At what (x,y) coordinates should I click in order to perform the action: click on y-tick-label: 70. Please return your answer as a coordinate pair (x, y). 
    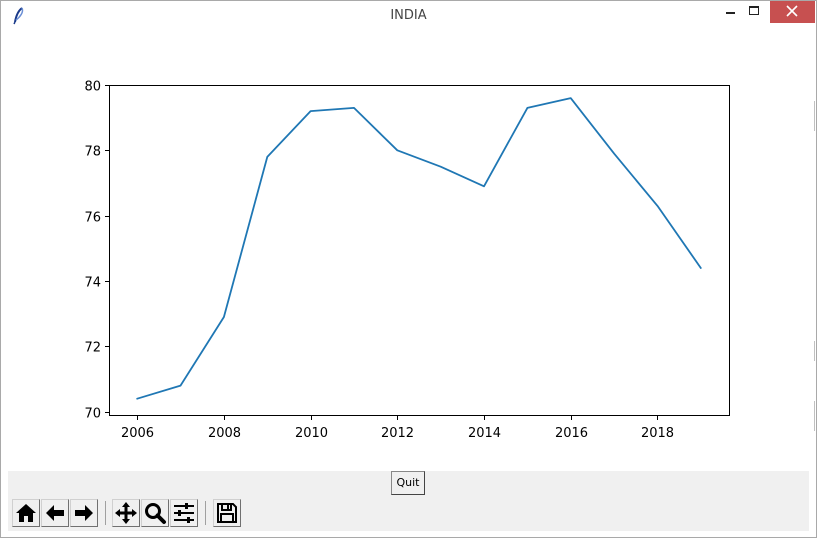
    Looking at the image, I should click on (92, 414).